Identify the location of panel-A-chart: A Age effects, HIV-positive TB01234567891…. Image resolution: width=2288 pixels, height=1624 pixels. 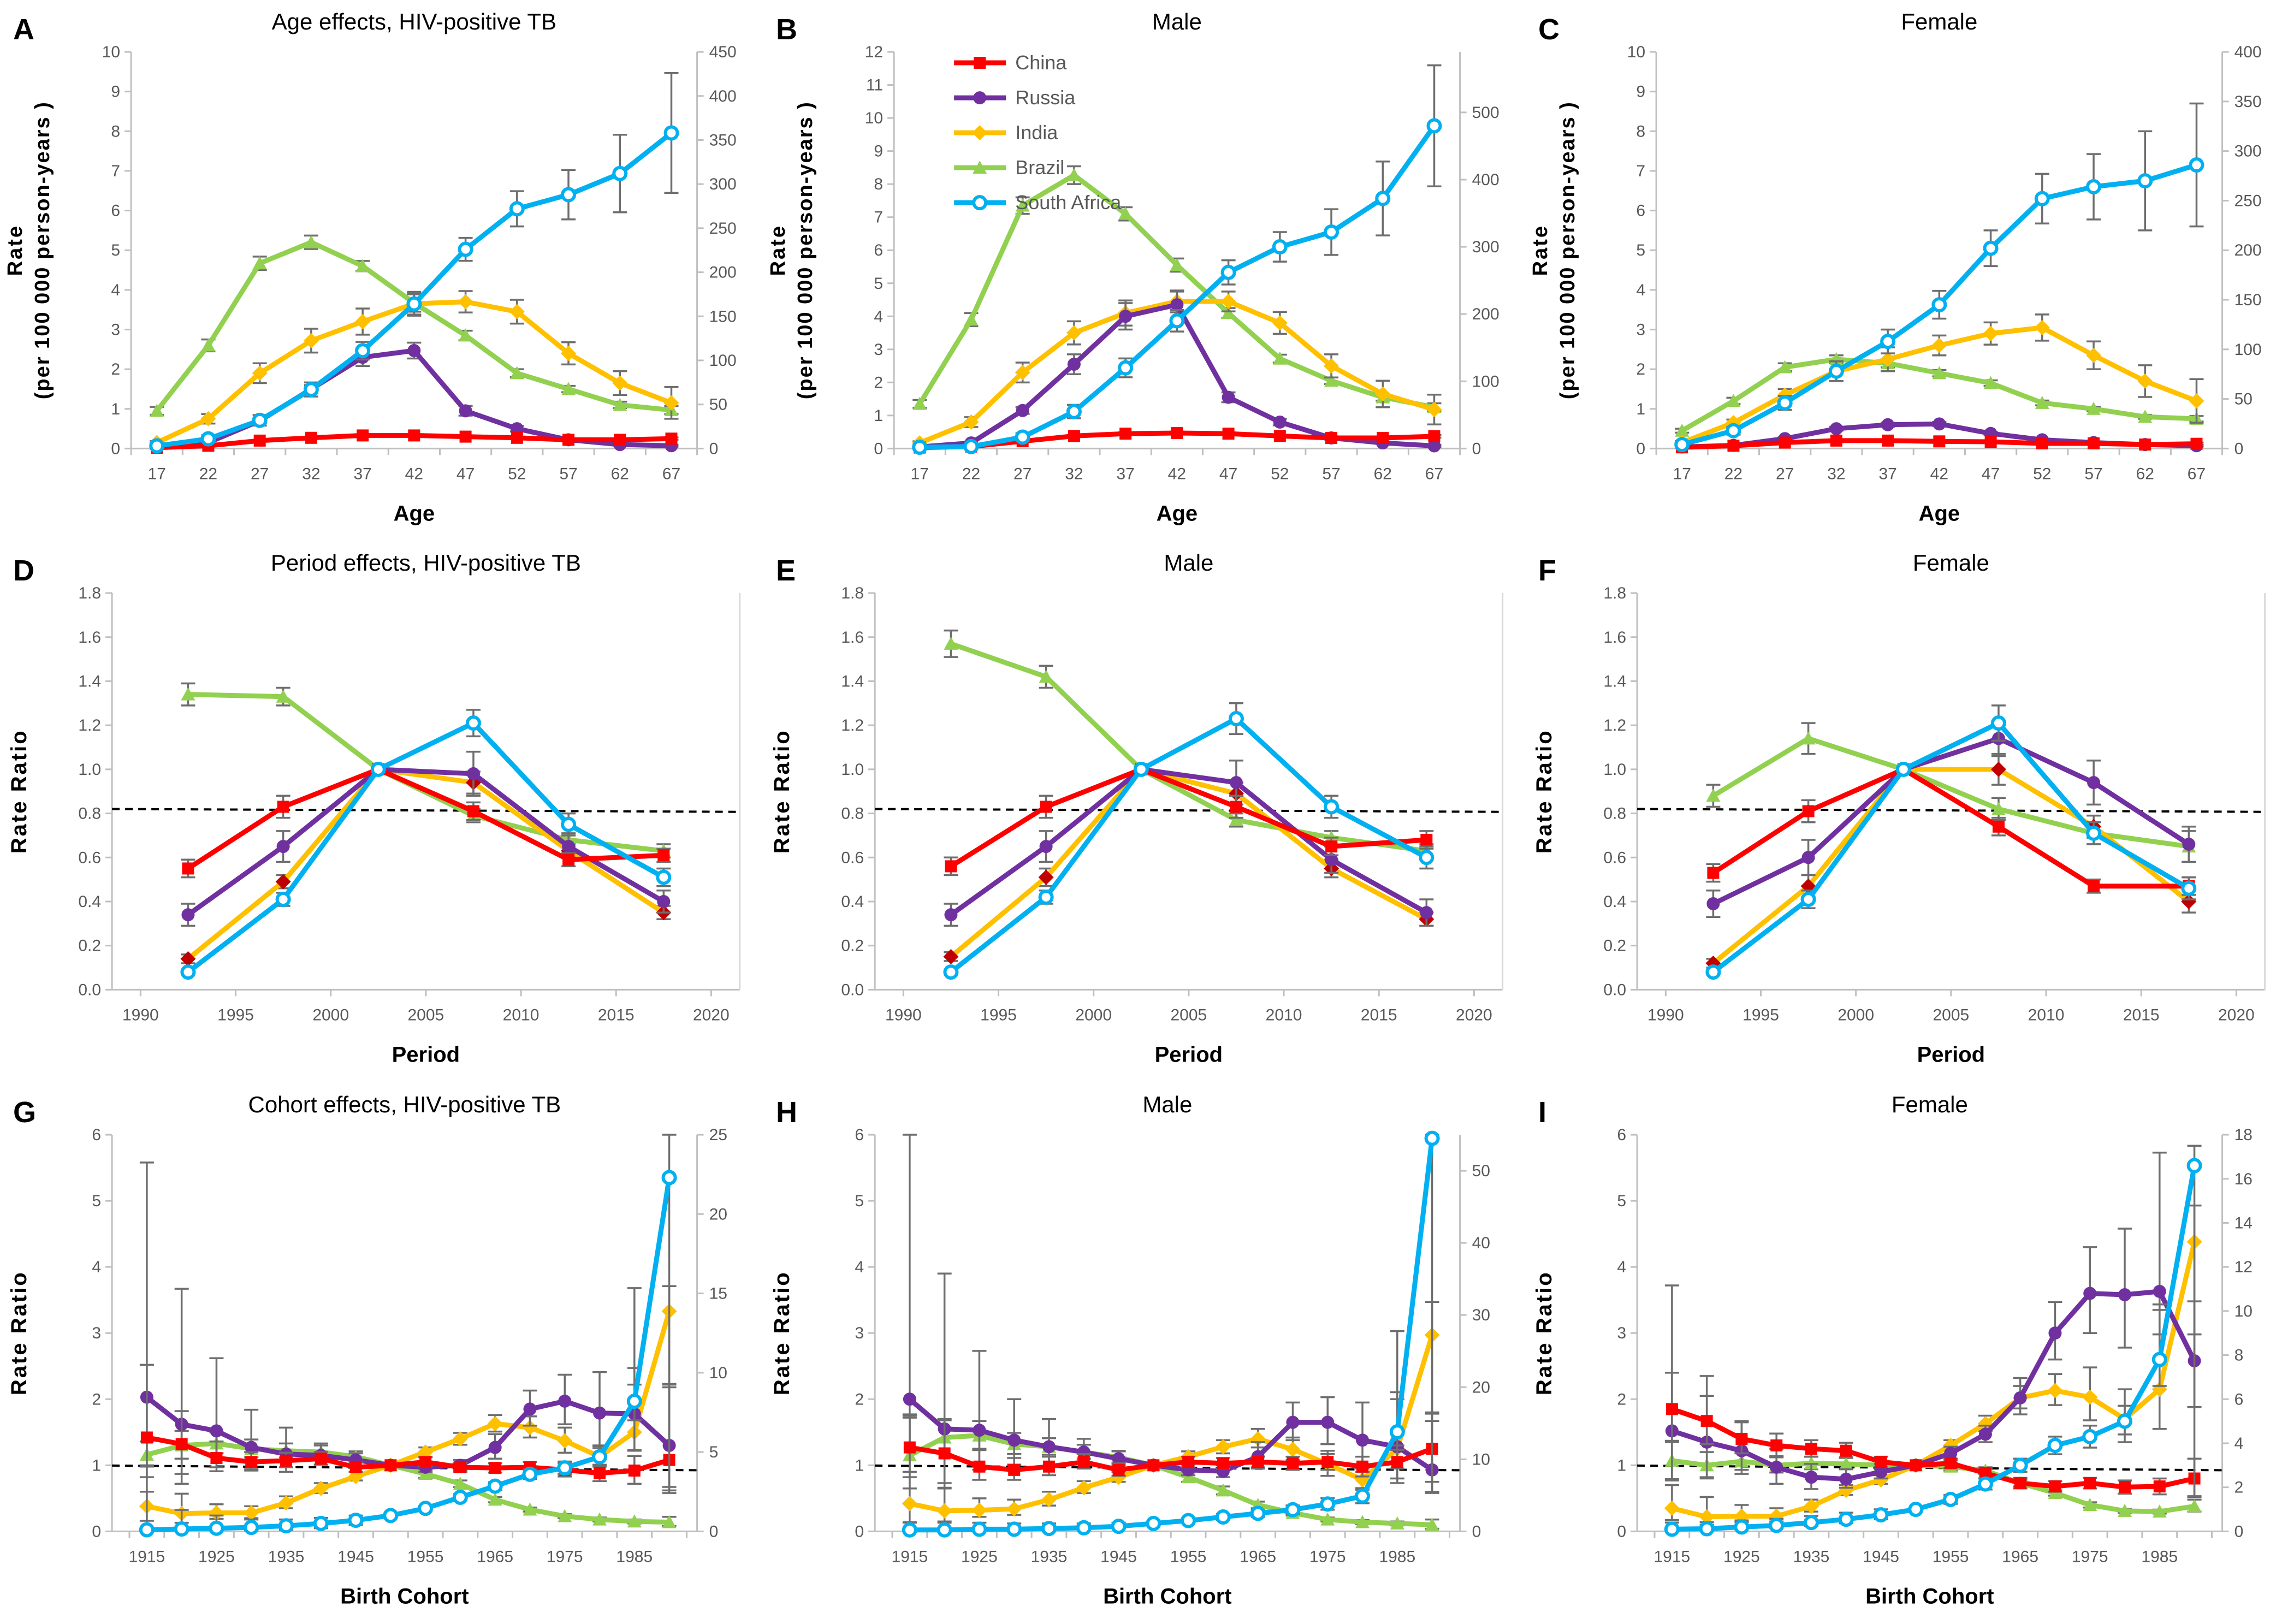
(370, 267).